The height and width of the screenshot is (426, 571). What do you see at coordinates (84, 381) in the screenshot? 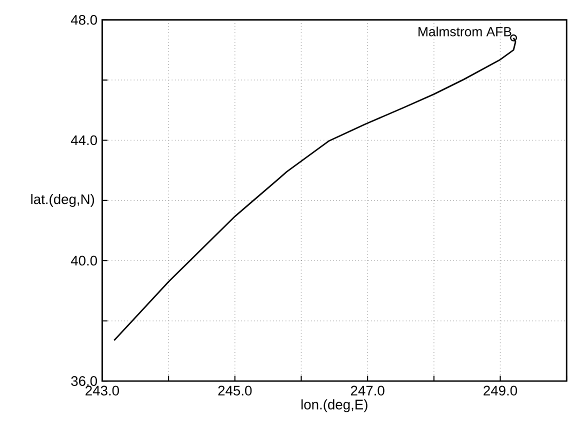
I see `y-tick-label: 36.0` at bounding box center [84, 381].